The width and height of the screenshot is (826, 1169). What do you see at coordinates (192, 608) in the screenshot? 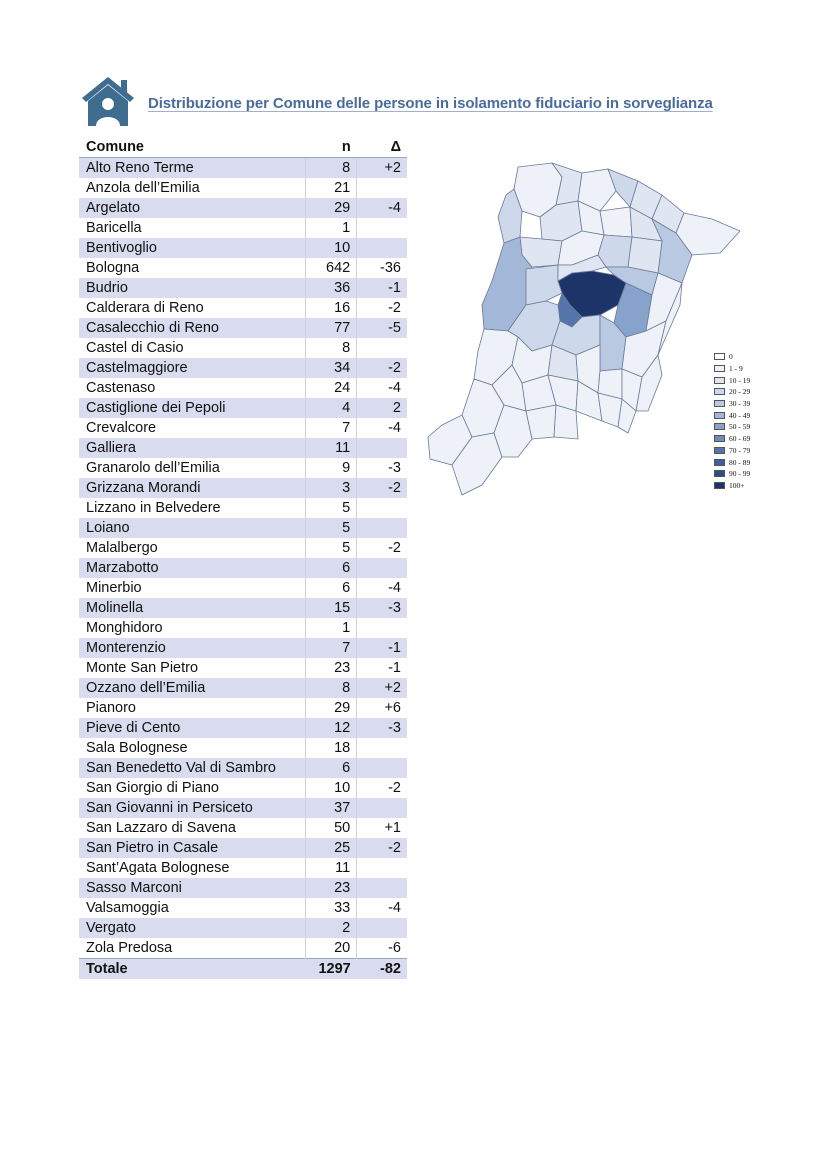
I see `comune-cell: Molinella` at bounding box center [192, 608].